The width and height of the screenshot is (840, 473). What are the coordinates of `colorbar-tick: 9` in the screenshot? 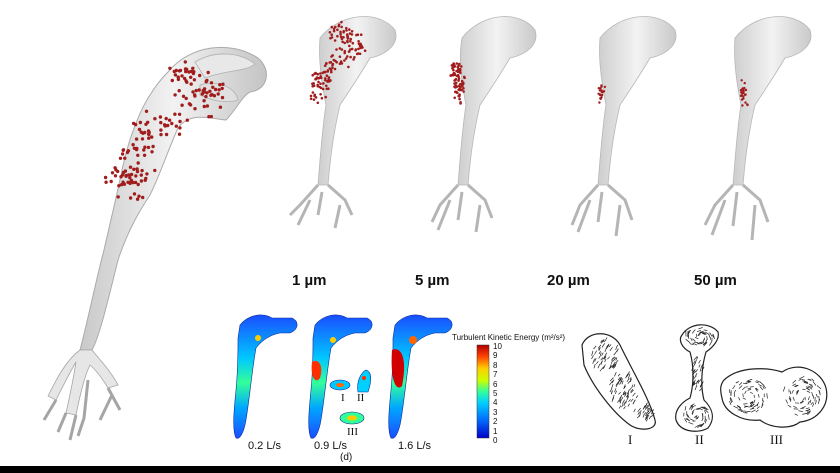 It's located at (495, 356).